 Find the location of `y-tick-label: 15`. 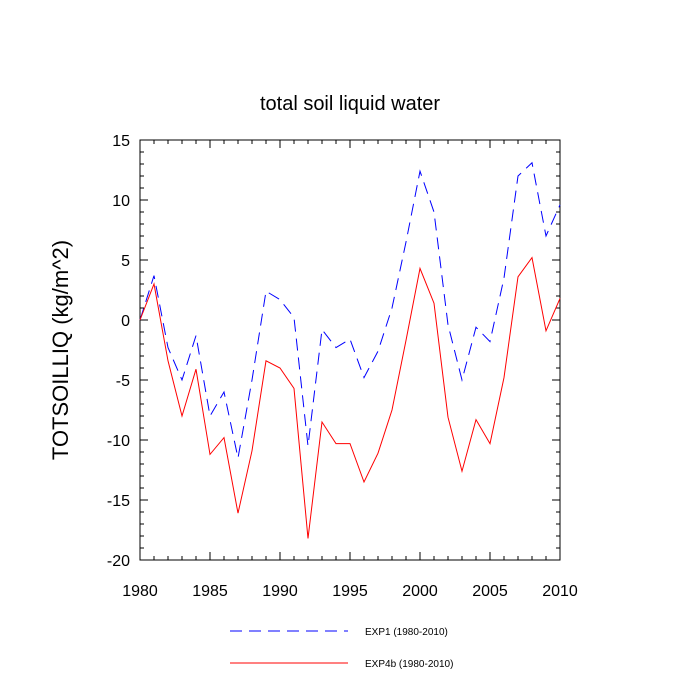

y-tick-label: 15 is located at coordinates (121, 141).